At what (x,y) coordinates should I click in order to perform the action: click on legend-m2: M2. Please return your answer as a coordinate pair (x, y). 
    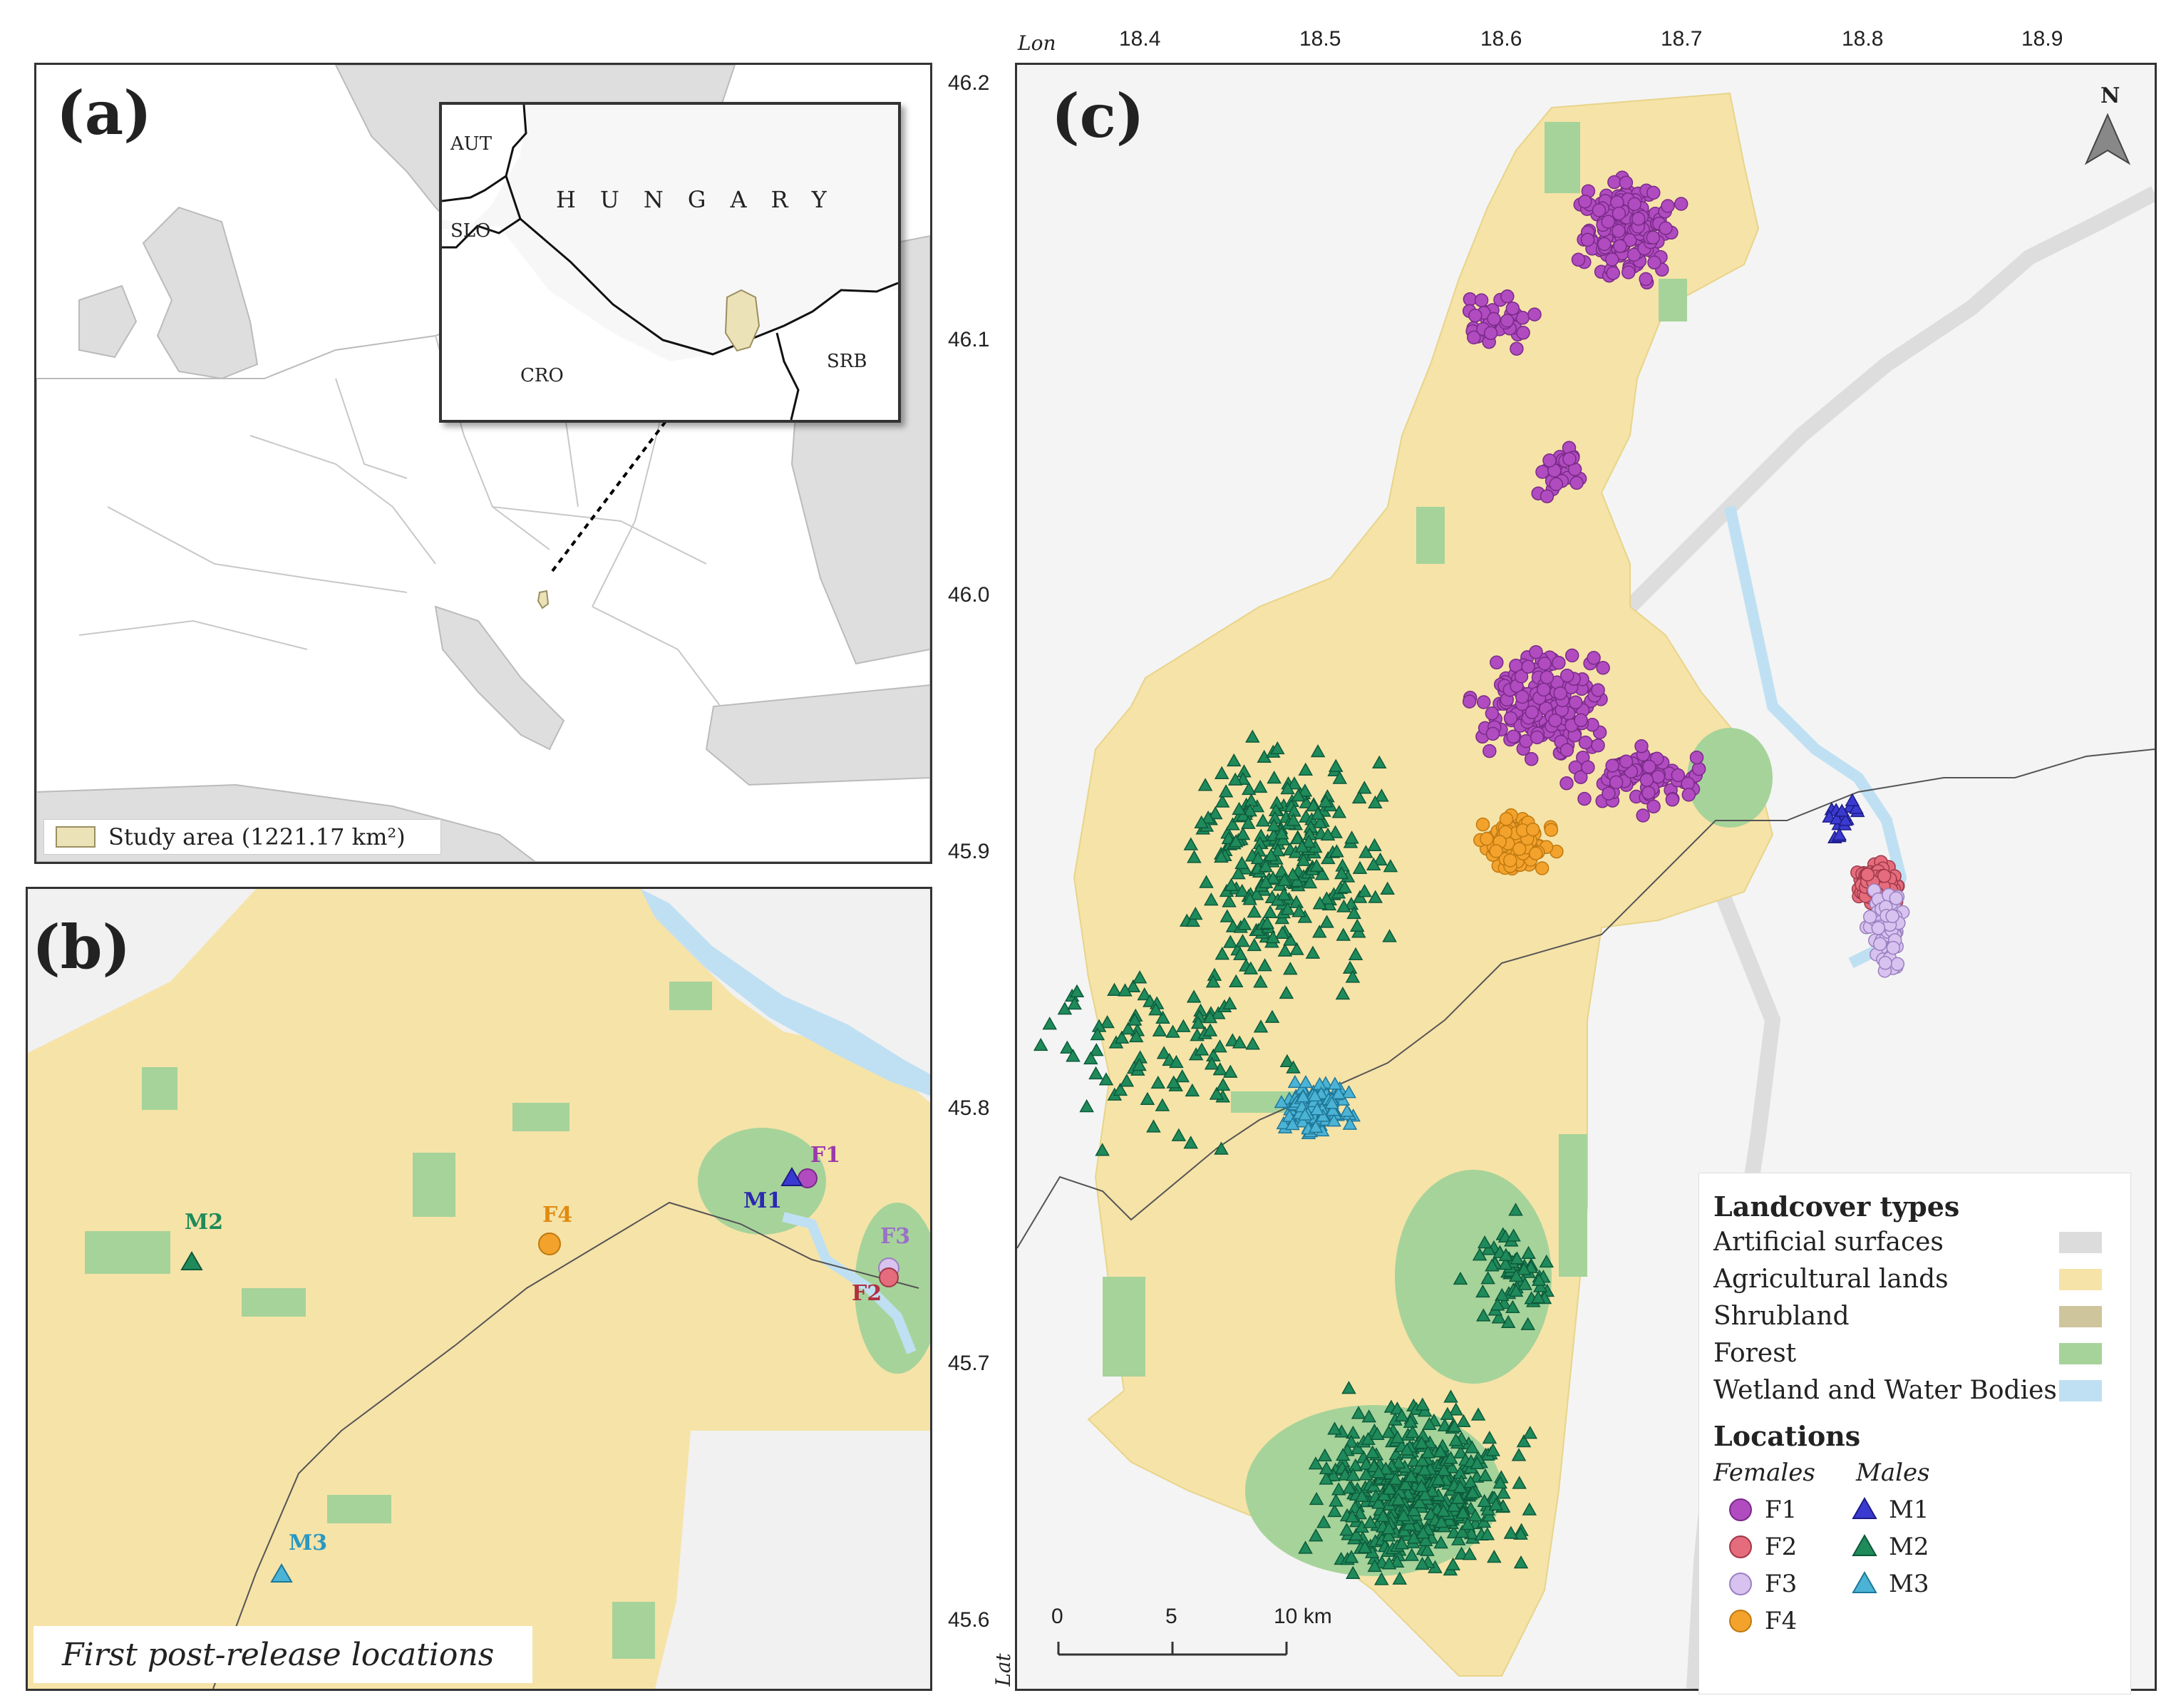
    Looking at the image, I should click on (1909, 1547).